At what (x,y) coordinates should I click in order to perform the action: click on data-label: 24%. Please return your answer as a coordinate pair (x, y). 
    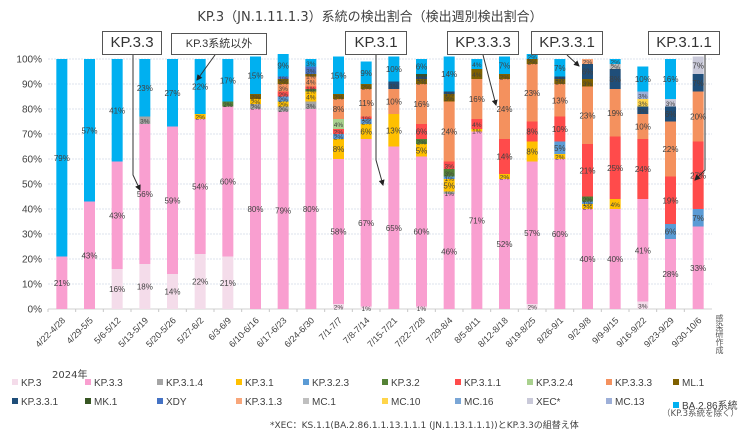
    Looking at the image, I should click on (504, 109).